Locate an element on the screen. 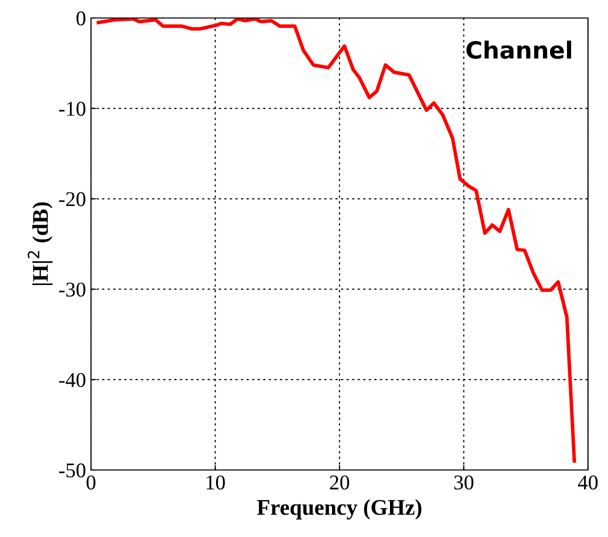  y-tick-label: -40 is located at coordinates (72, 380).